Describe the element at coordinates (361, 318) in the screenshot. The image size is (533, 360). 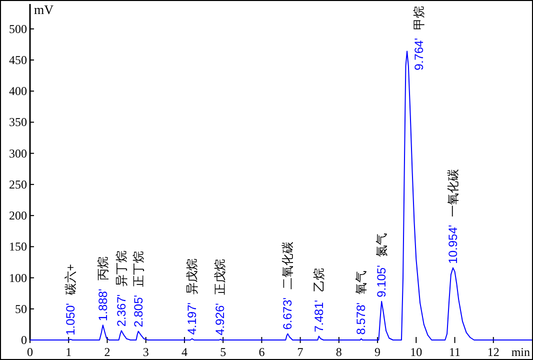
I see `annotation: 8.578'` at that location.